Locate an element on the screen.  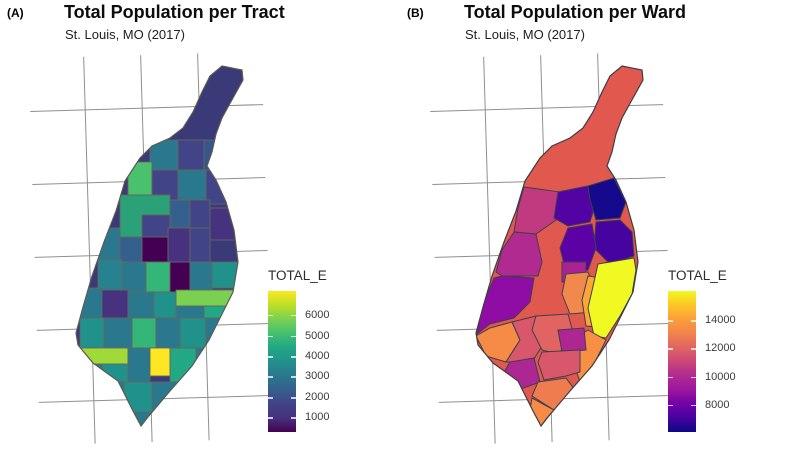
legend: TOTAL_E 6000 5000 4000 3000 2000 1000 is located at coordinates (332, 353).